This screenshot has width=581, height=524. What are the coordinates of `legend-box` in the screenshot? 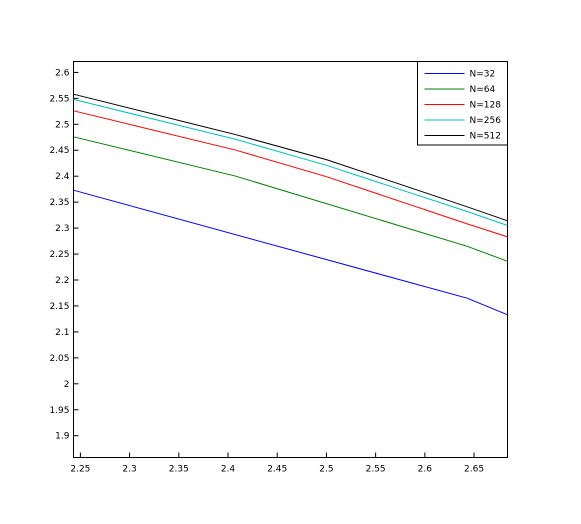 It's located at (462, 103).